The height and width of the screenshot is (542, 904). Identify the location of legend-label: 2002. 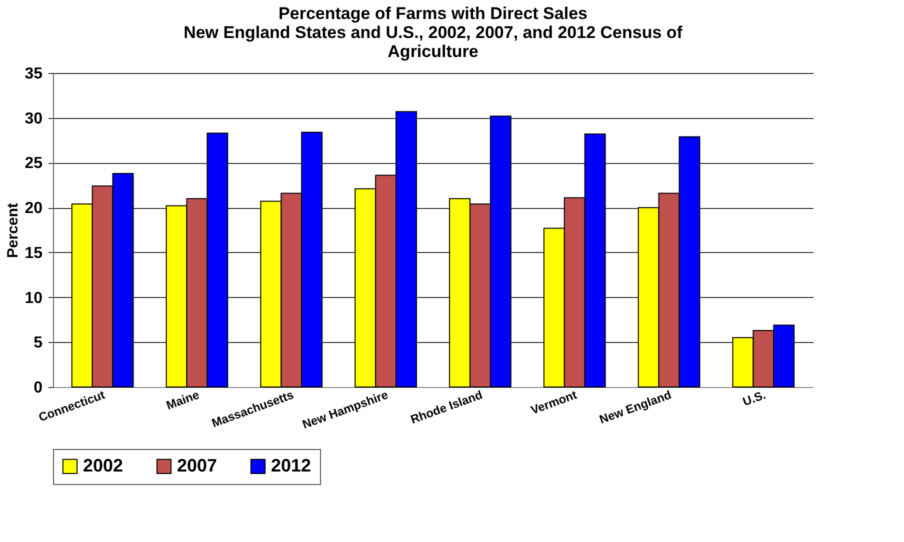
(103, 465).